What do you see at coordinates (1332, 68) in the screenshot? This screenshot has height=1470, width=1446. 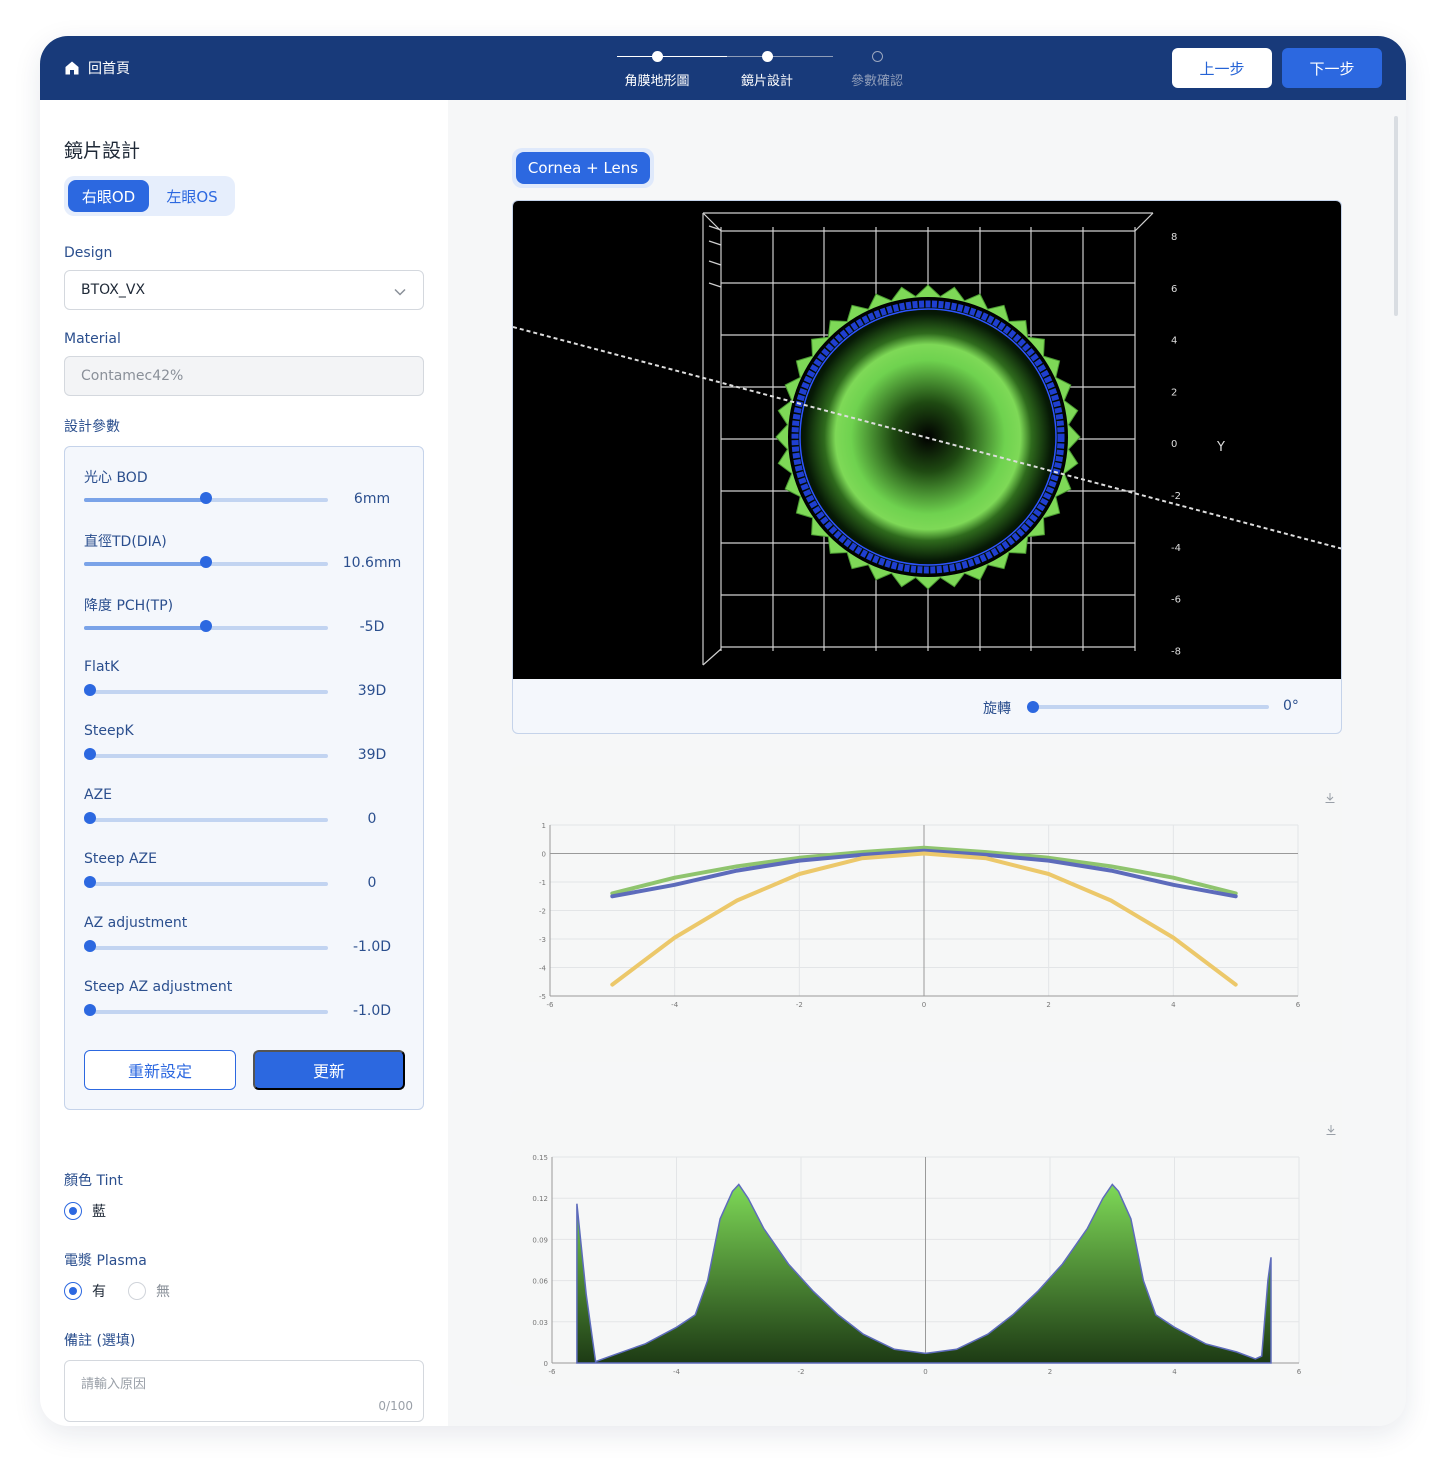 I see `next-step-button: 下一步` at bounding box center [1332, 68].